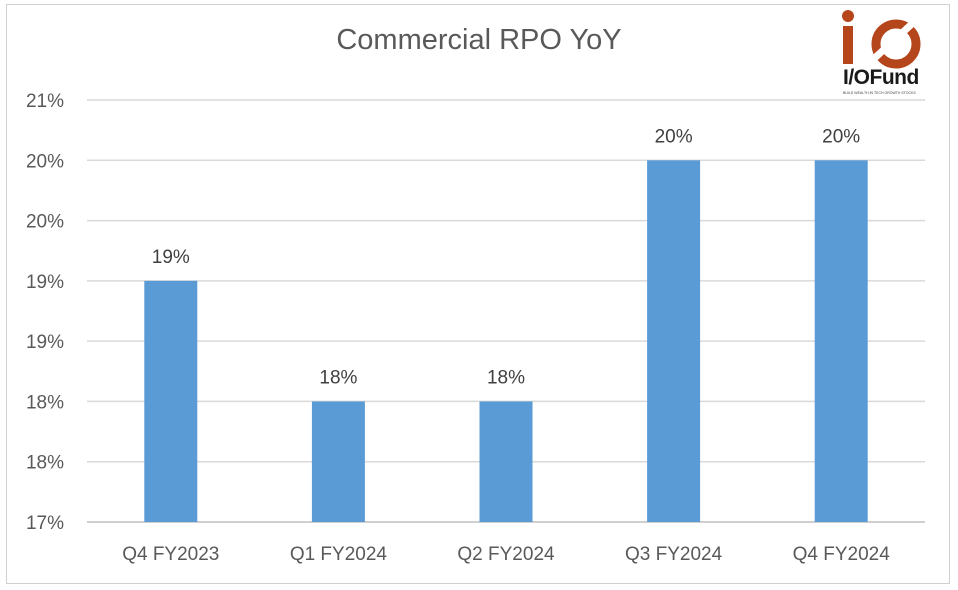  Describe the element at coordinates (674, 554) in the screenshot. I see `x-tick-label: Q3 FY2024` at that location.